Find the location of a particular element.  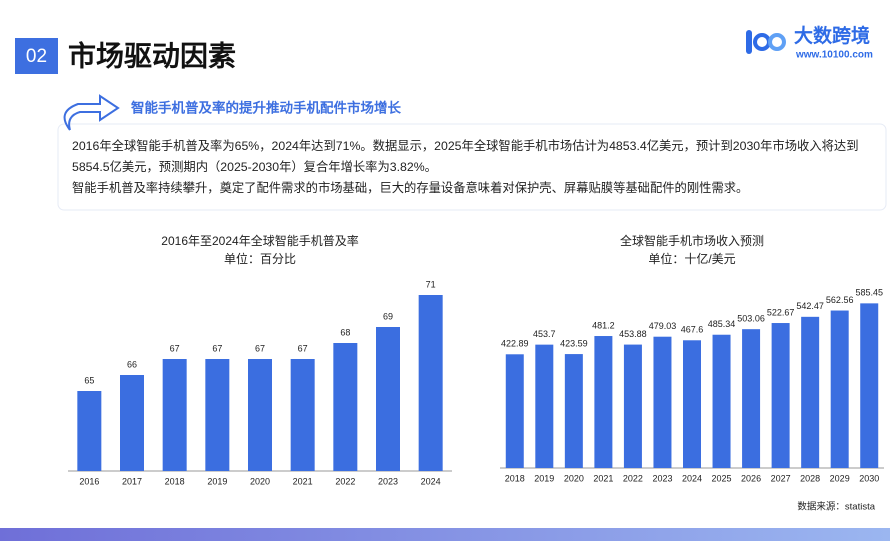

data-label: 69 is located at coordinates (388, 316).